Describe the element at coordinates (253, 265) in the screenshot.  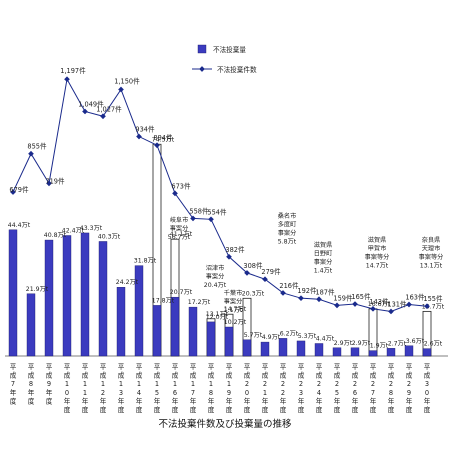
I see `count-label: 308件` at that location.